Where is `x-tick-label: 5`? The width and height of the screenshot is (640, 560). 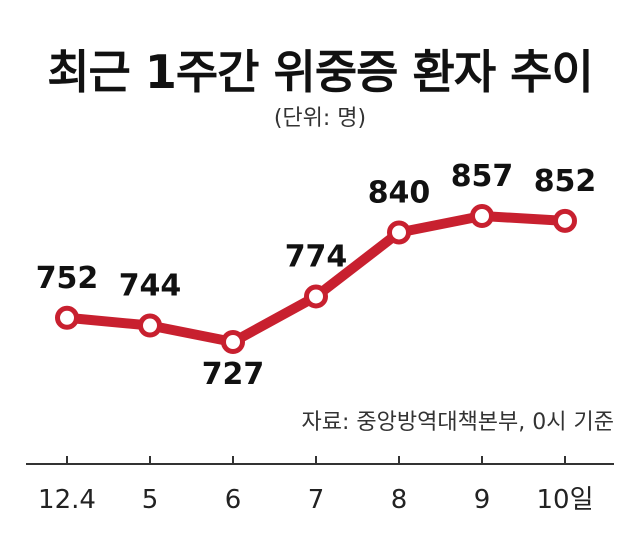
x-tick-label: 5 is located at coordinates (150, 500).